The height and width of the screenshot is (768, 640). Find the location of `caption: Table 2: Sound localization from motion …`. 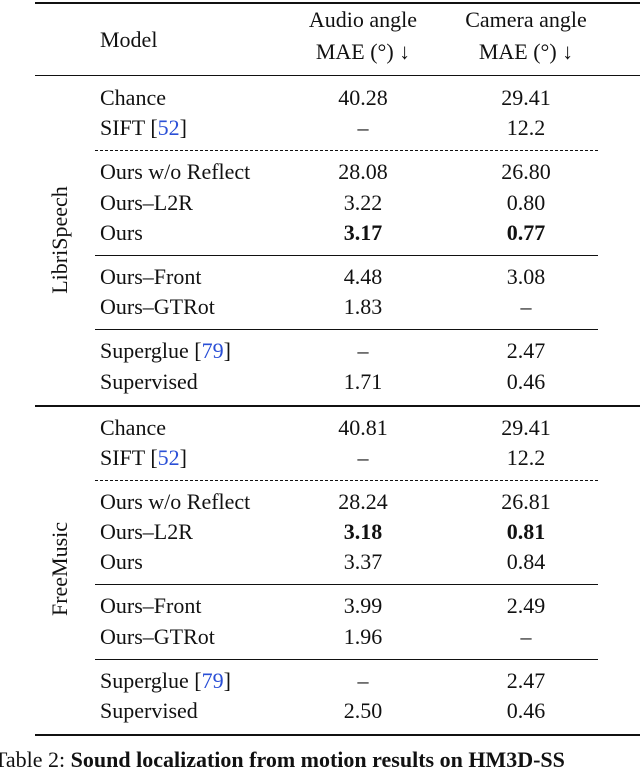

caption: Table 2: Sound localization from motion … is located at coordinates (282, 756).